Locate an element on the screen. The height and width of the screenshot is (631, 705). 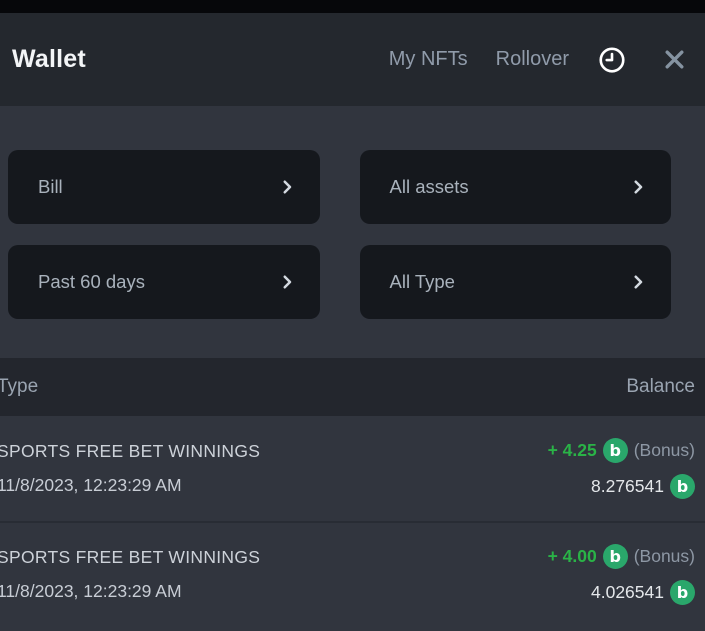
balance-value: 4.026541 is located at coordinates (627, 592).